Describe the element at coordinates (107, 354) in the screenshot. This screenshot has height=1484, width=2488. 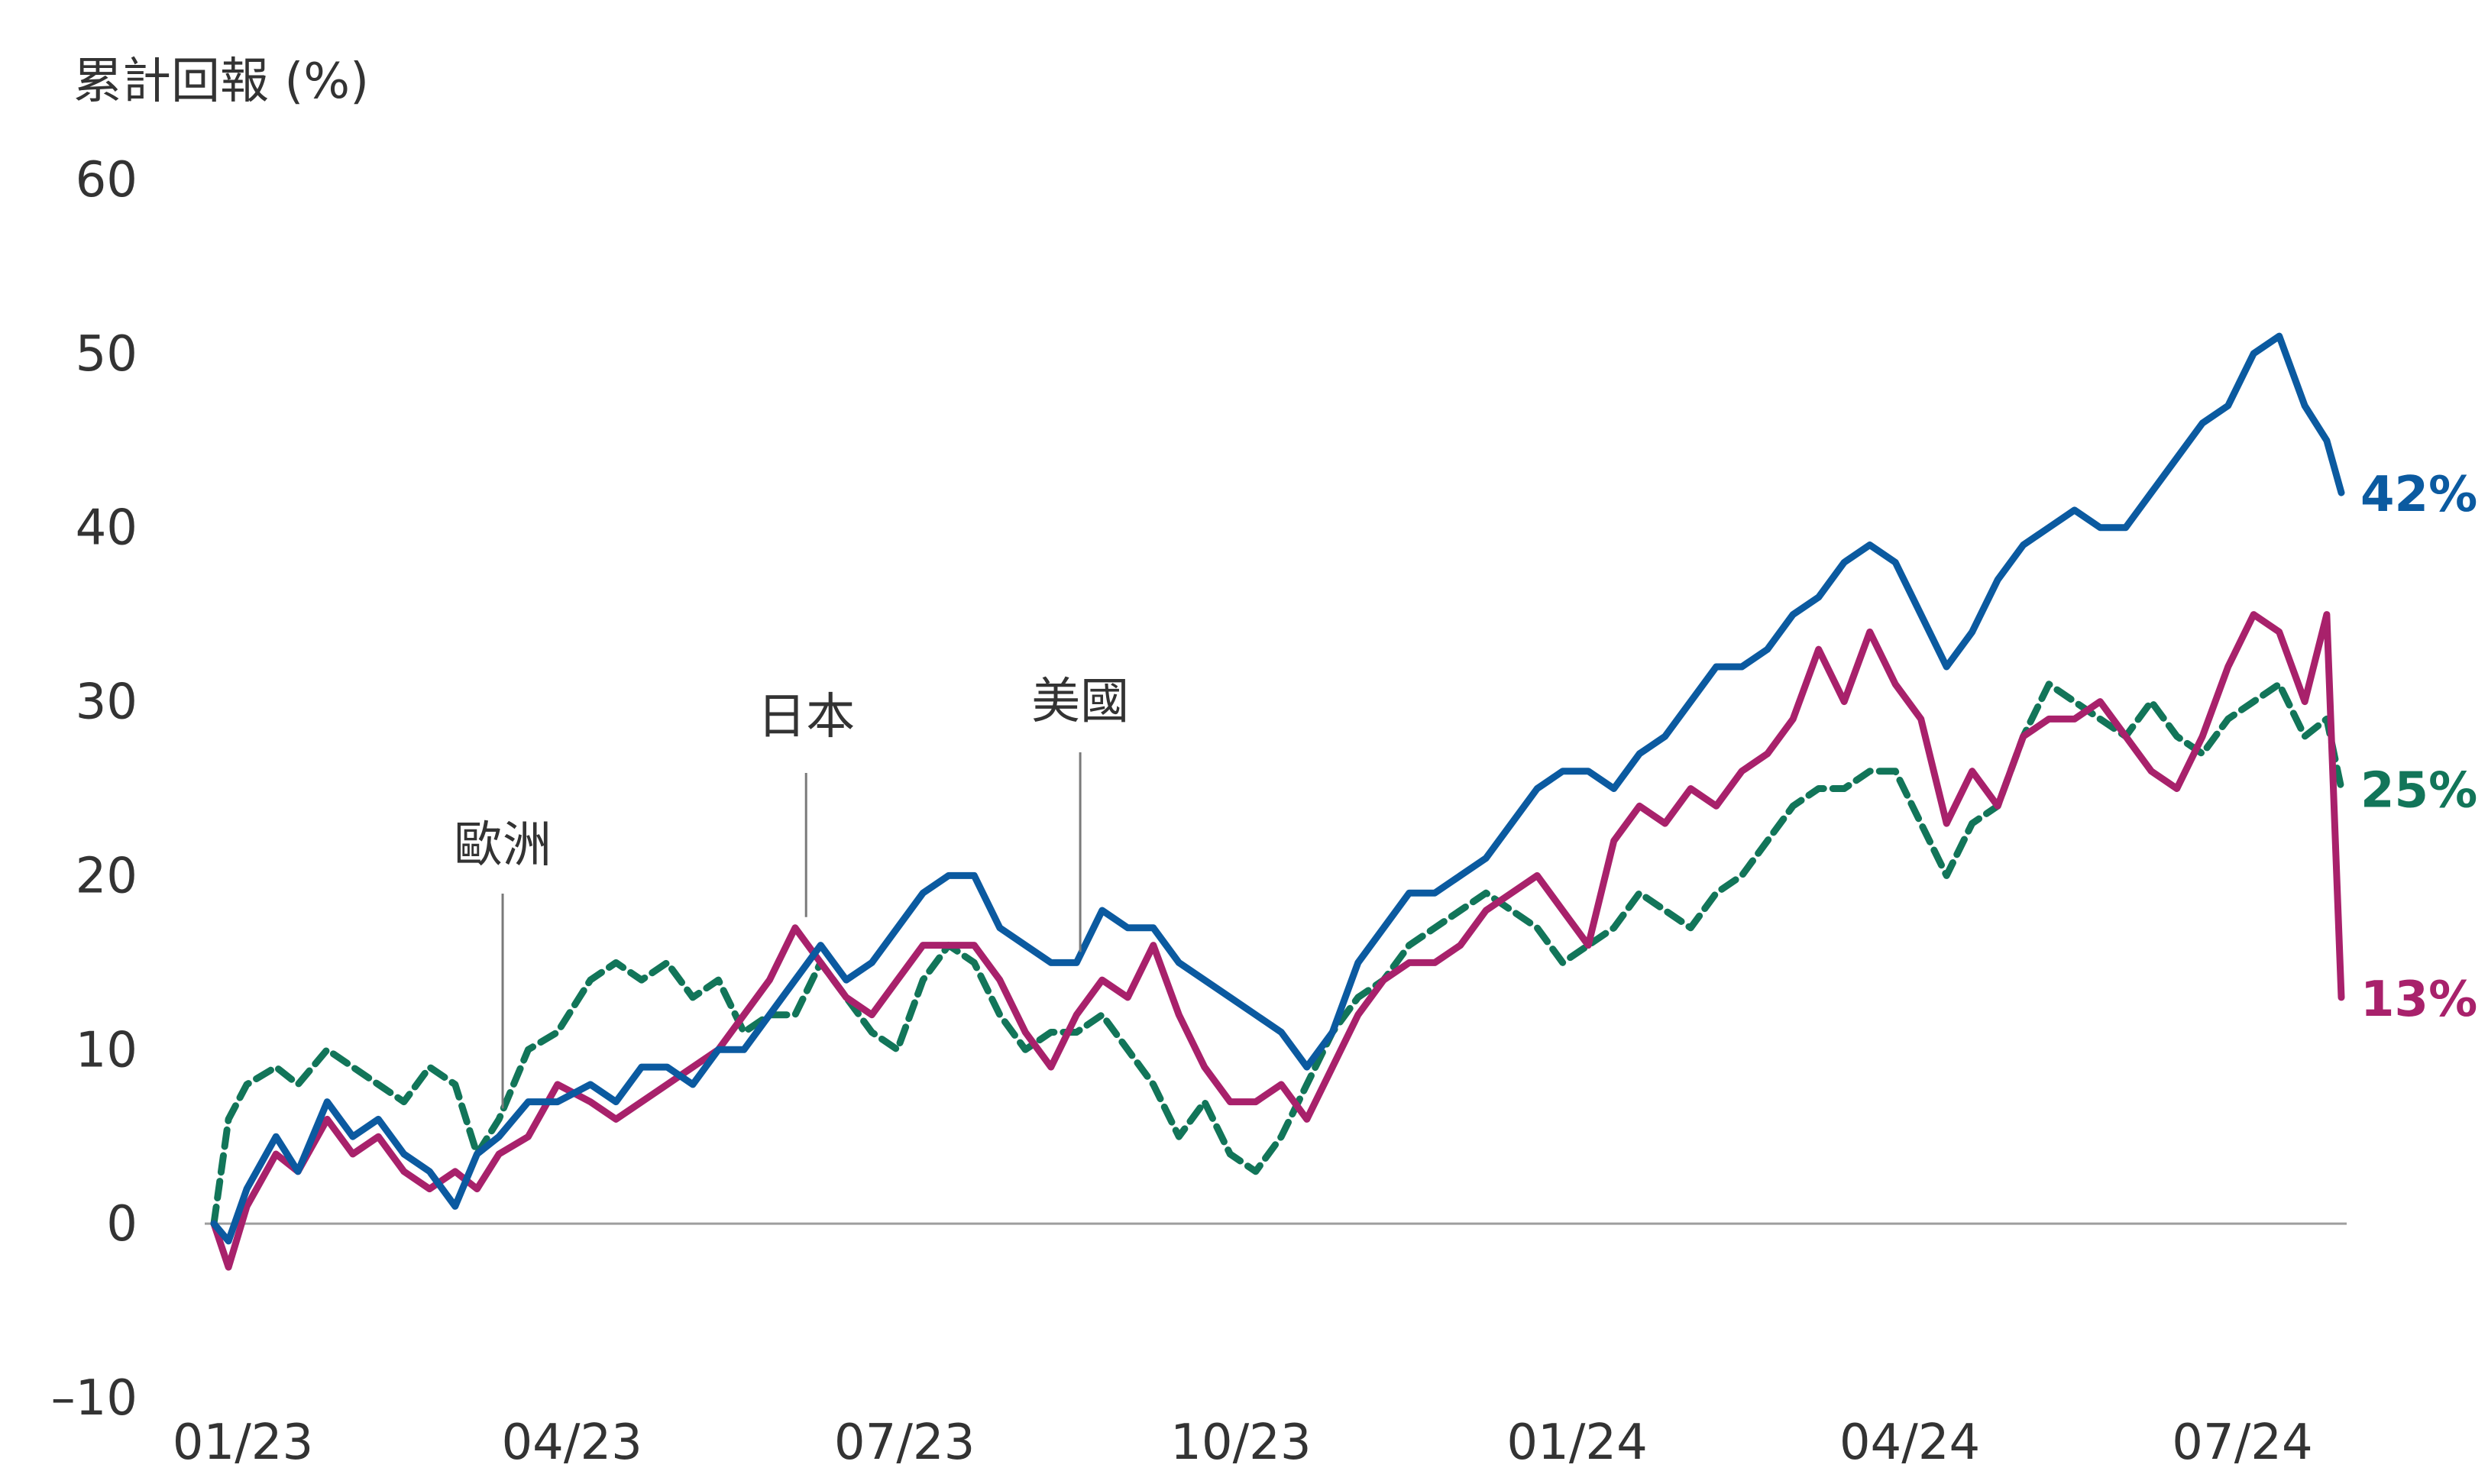
I see `y-tick-label: 50` at that location.